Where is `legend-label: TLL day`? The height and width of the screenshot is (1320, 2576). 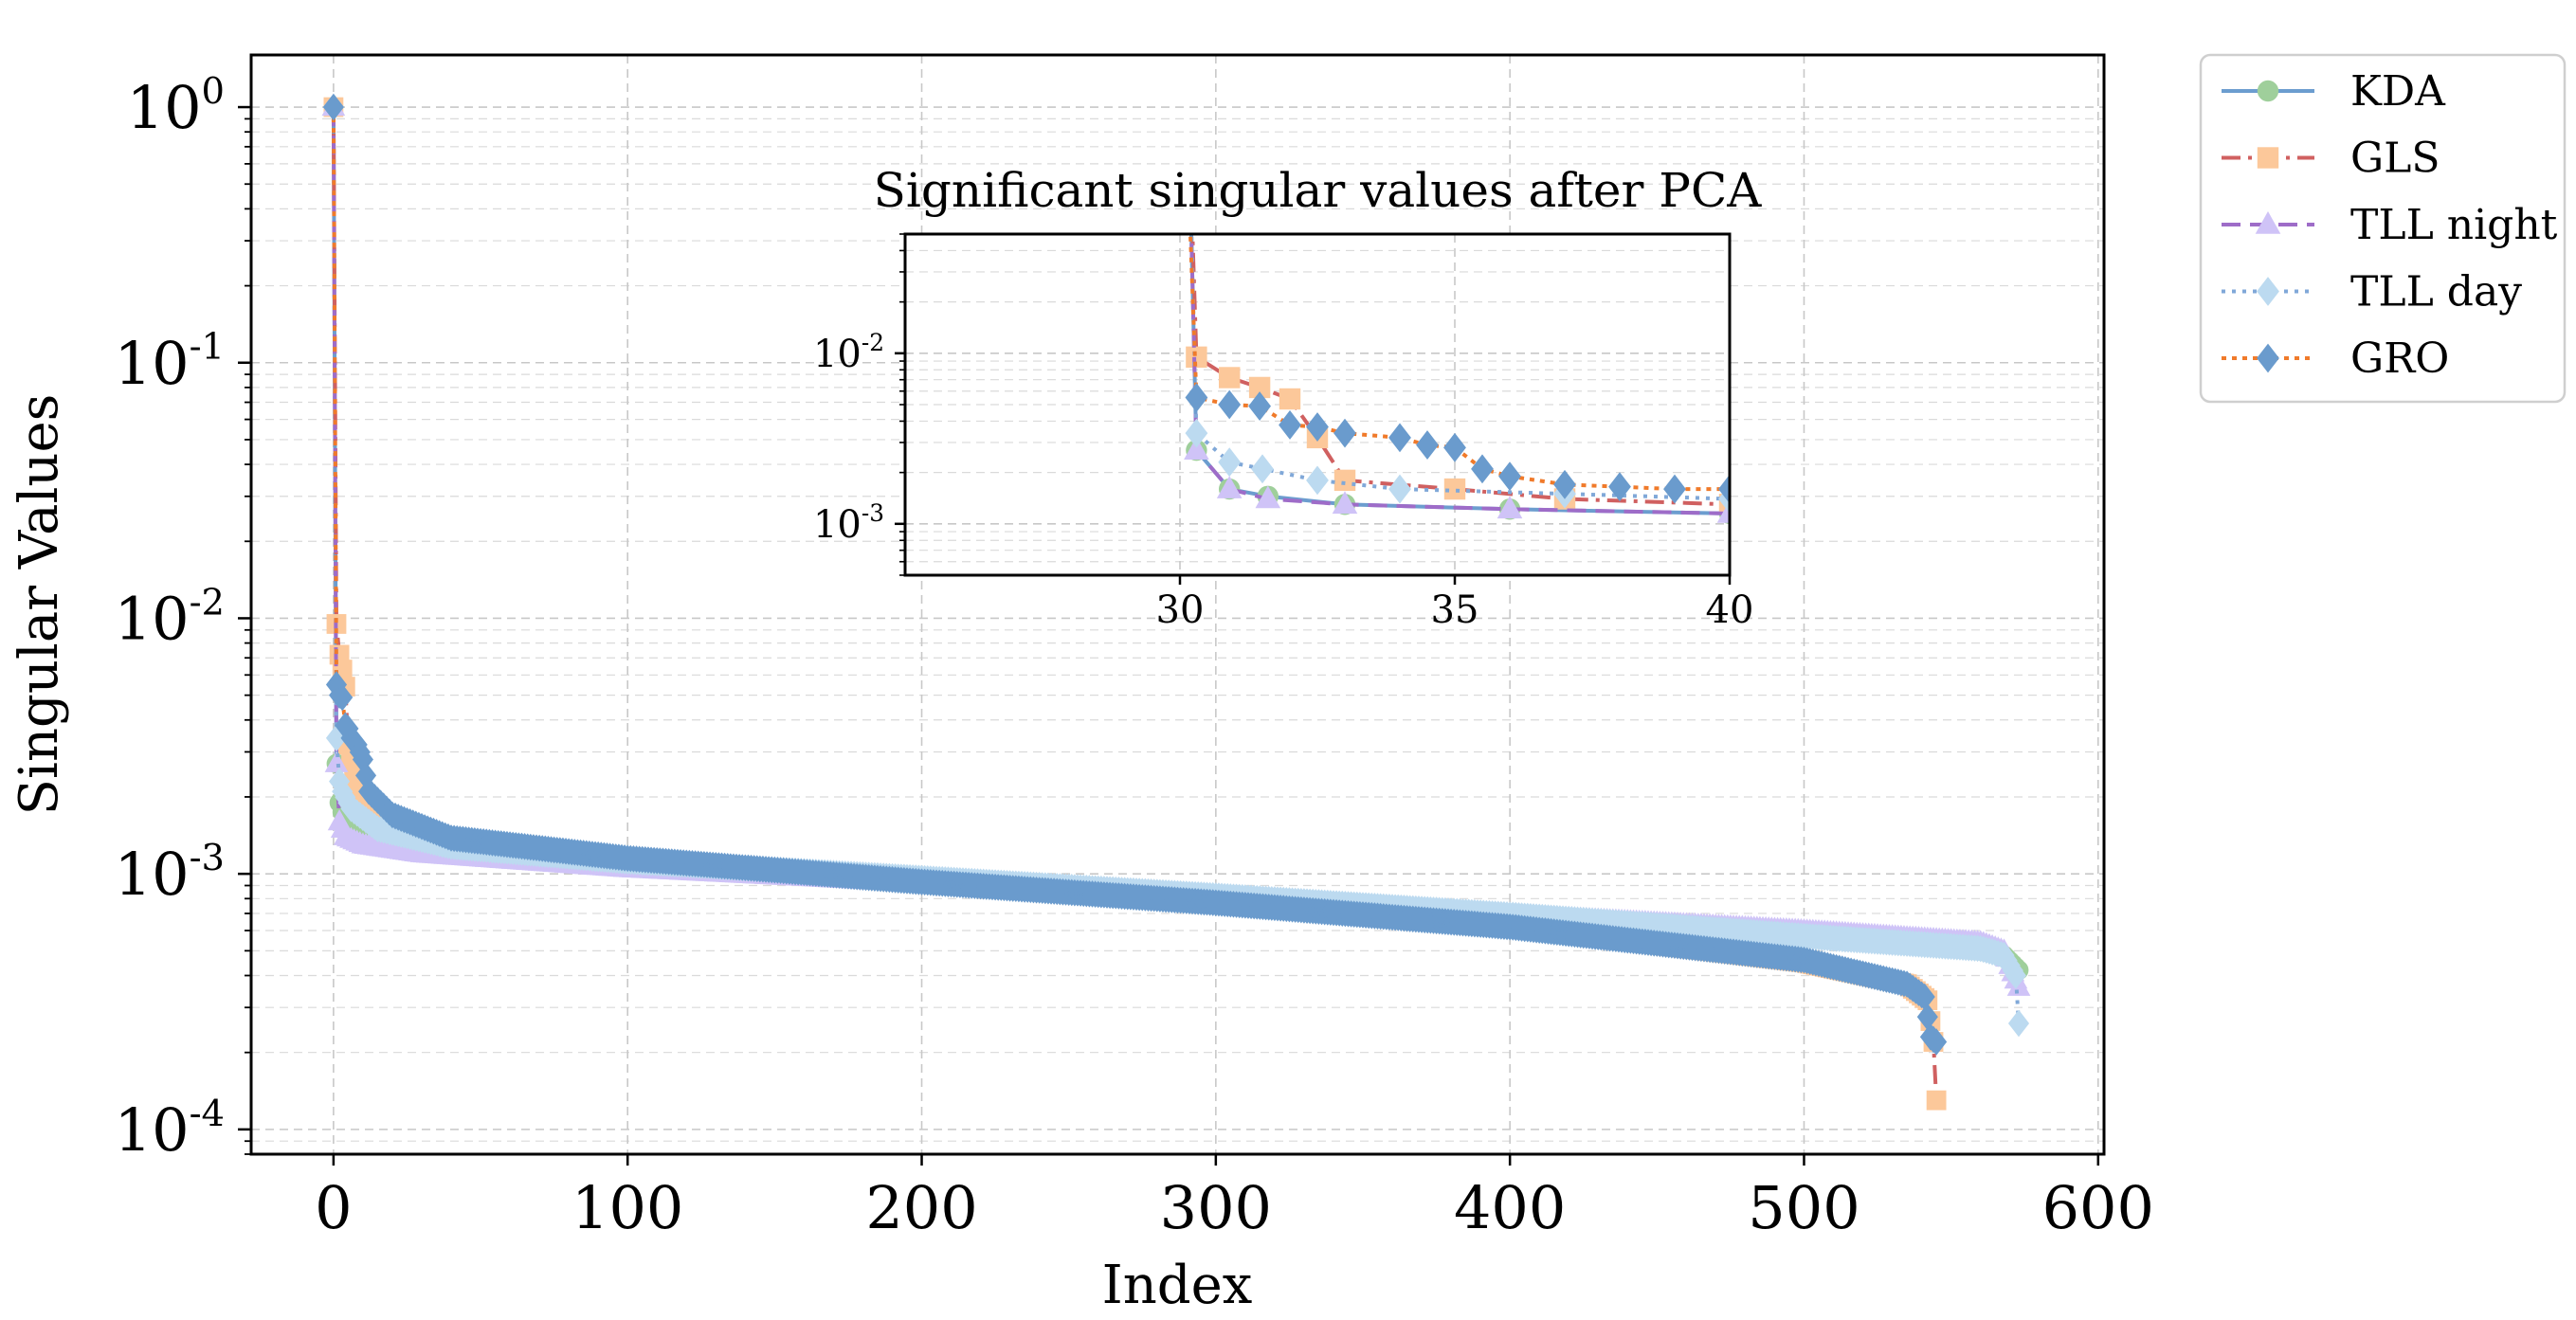
legend-label: TLL day is located at coordinates (2436, 292).